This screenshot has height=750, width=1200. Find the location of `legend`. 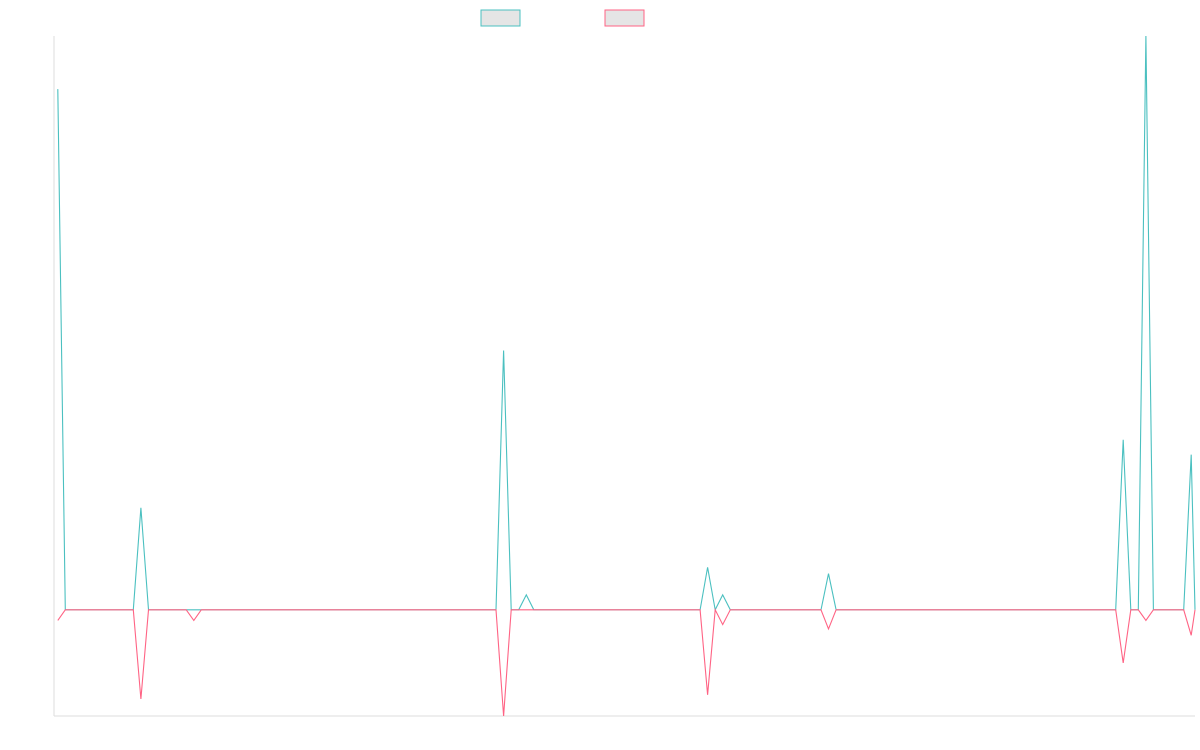

legend is located at coordinates (562, 18).